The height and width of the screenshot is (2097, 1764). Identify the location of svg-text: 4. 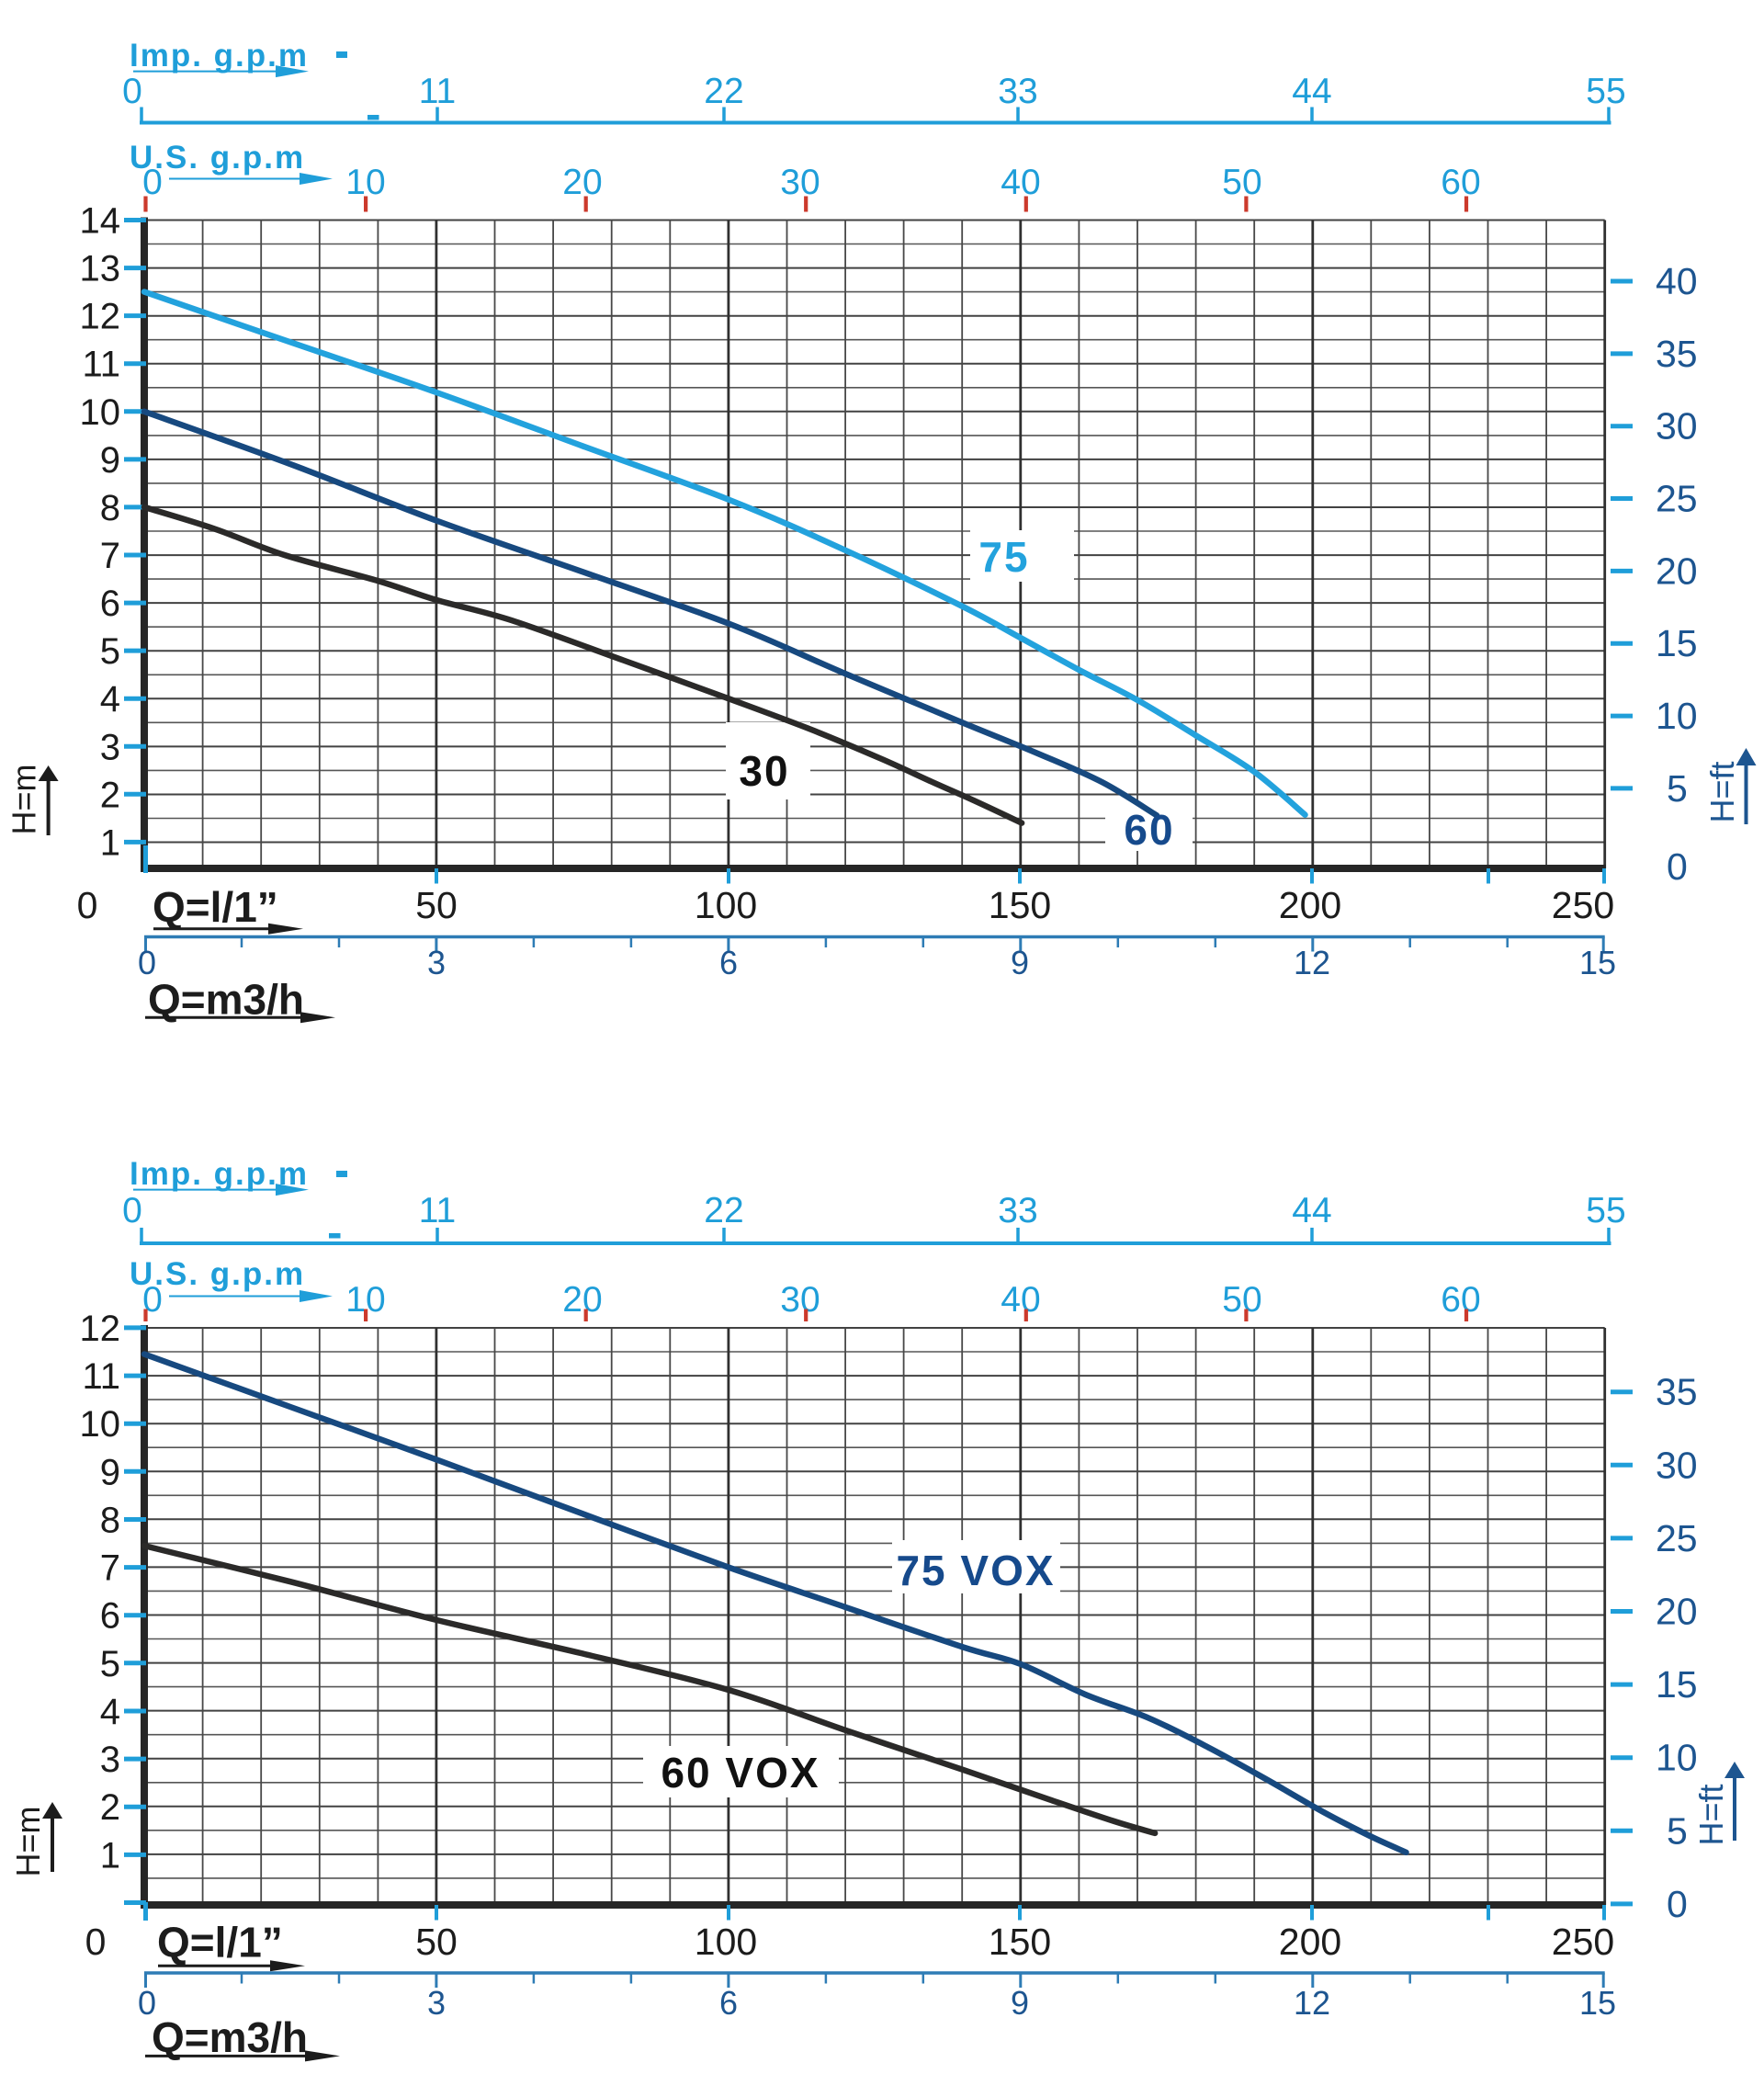
(110, 699).